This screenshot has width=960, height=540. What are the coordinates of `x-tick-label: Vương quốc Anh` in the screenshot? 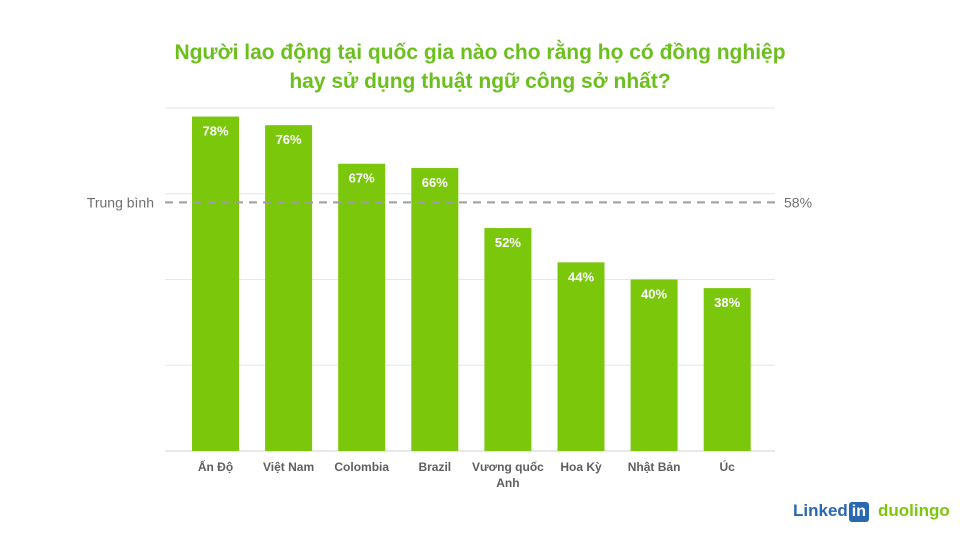 It's located at (508, 475).